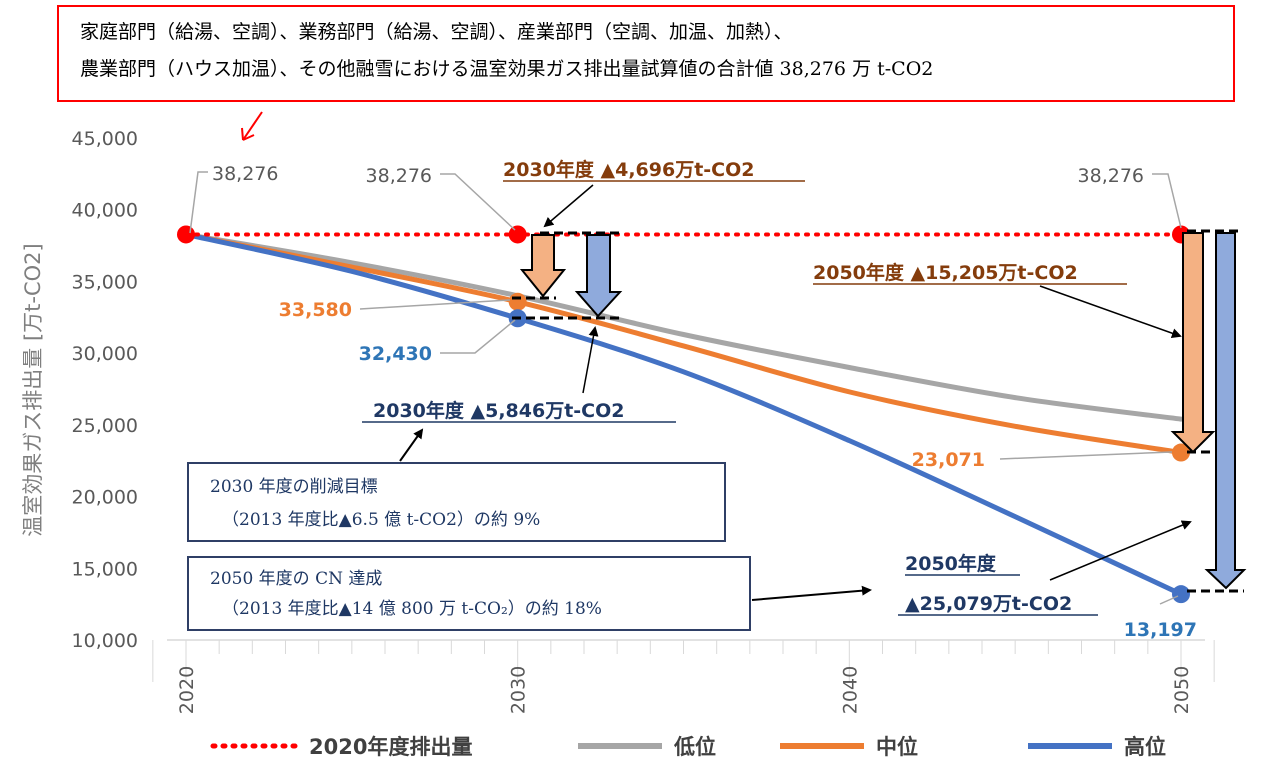 The height and width of the screenshot is (773, 1275). Describe the element at coordinates (897, 747) in the screenshot. I see `legend-label: 中位` at that location.